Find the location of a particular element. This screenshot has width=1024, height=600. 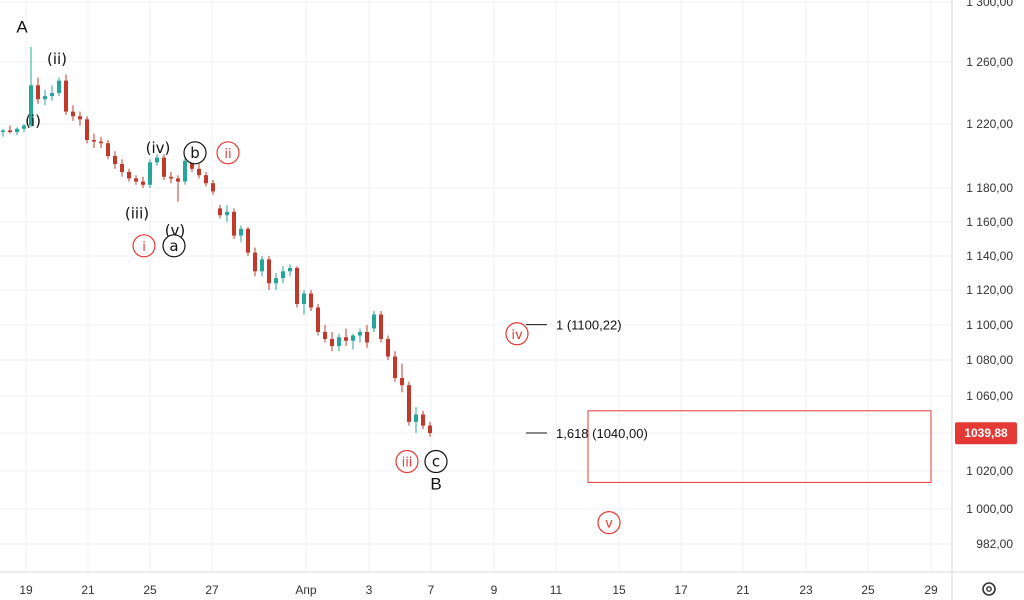

y-tick-label: 1 100,00 is located at coordinates (989, 325).